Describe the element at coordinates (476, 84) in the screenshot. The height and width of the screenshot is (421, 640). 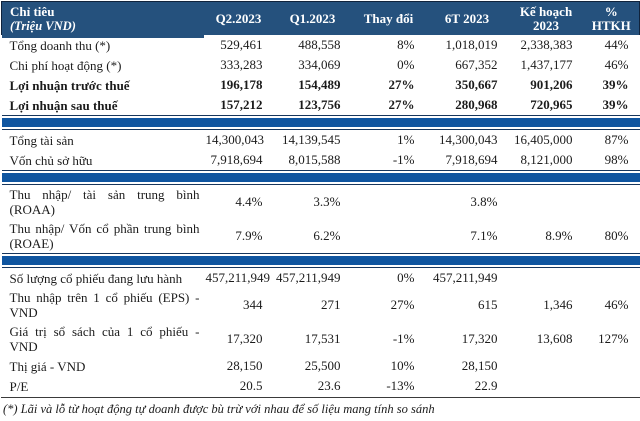
I see `cell-6t-2023: 350,667` at that location.